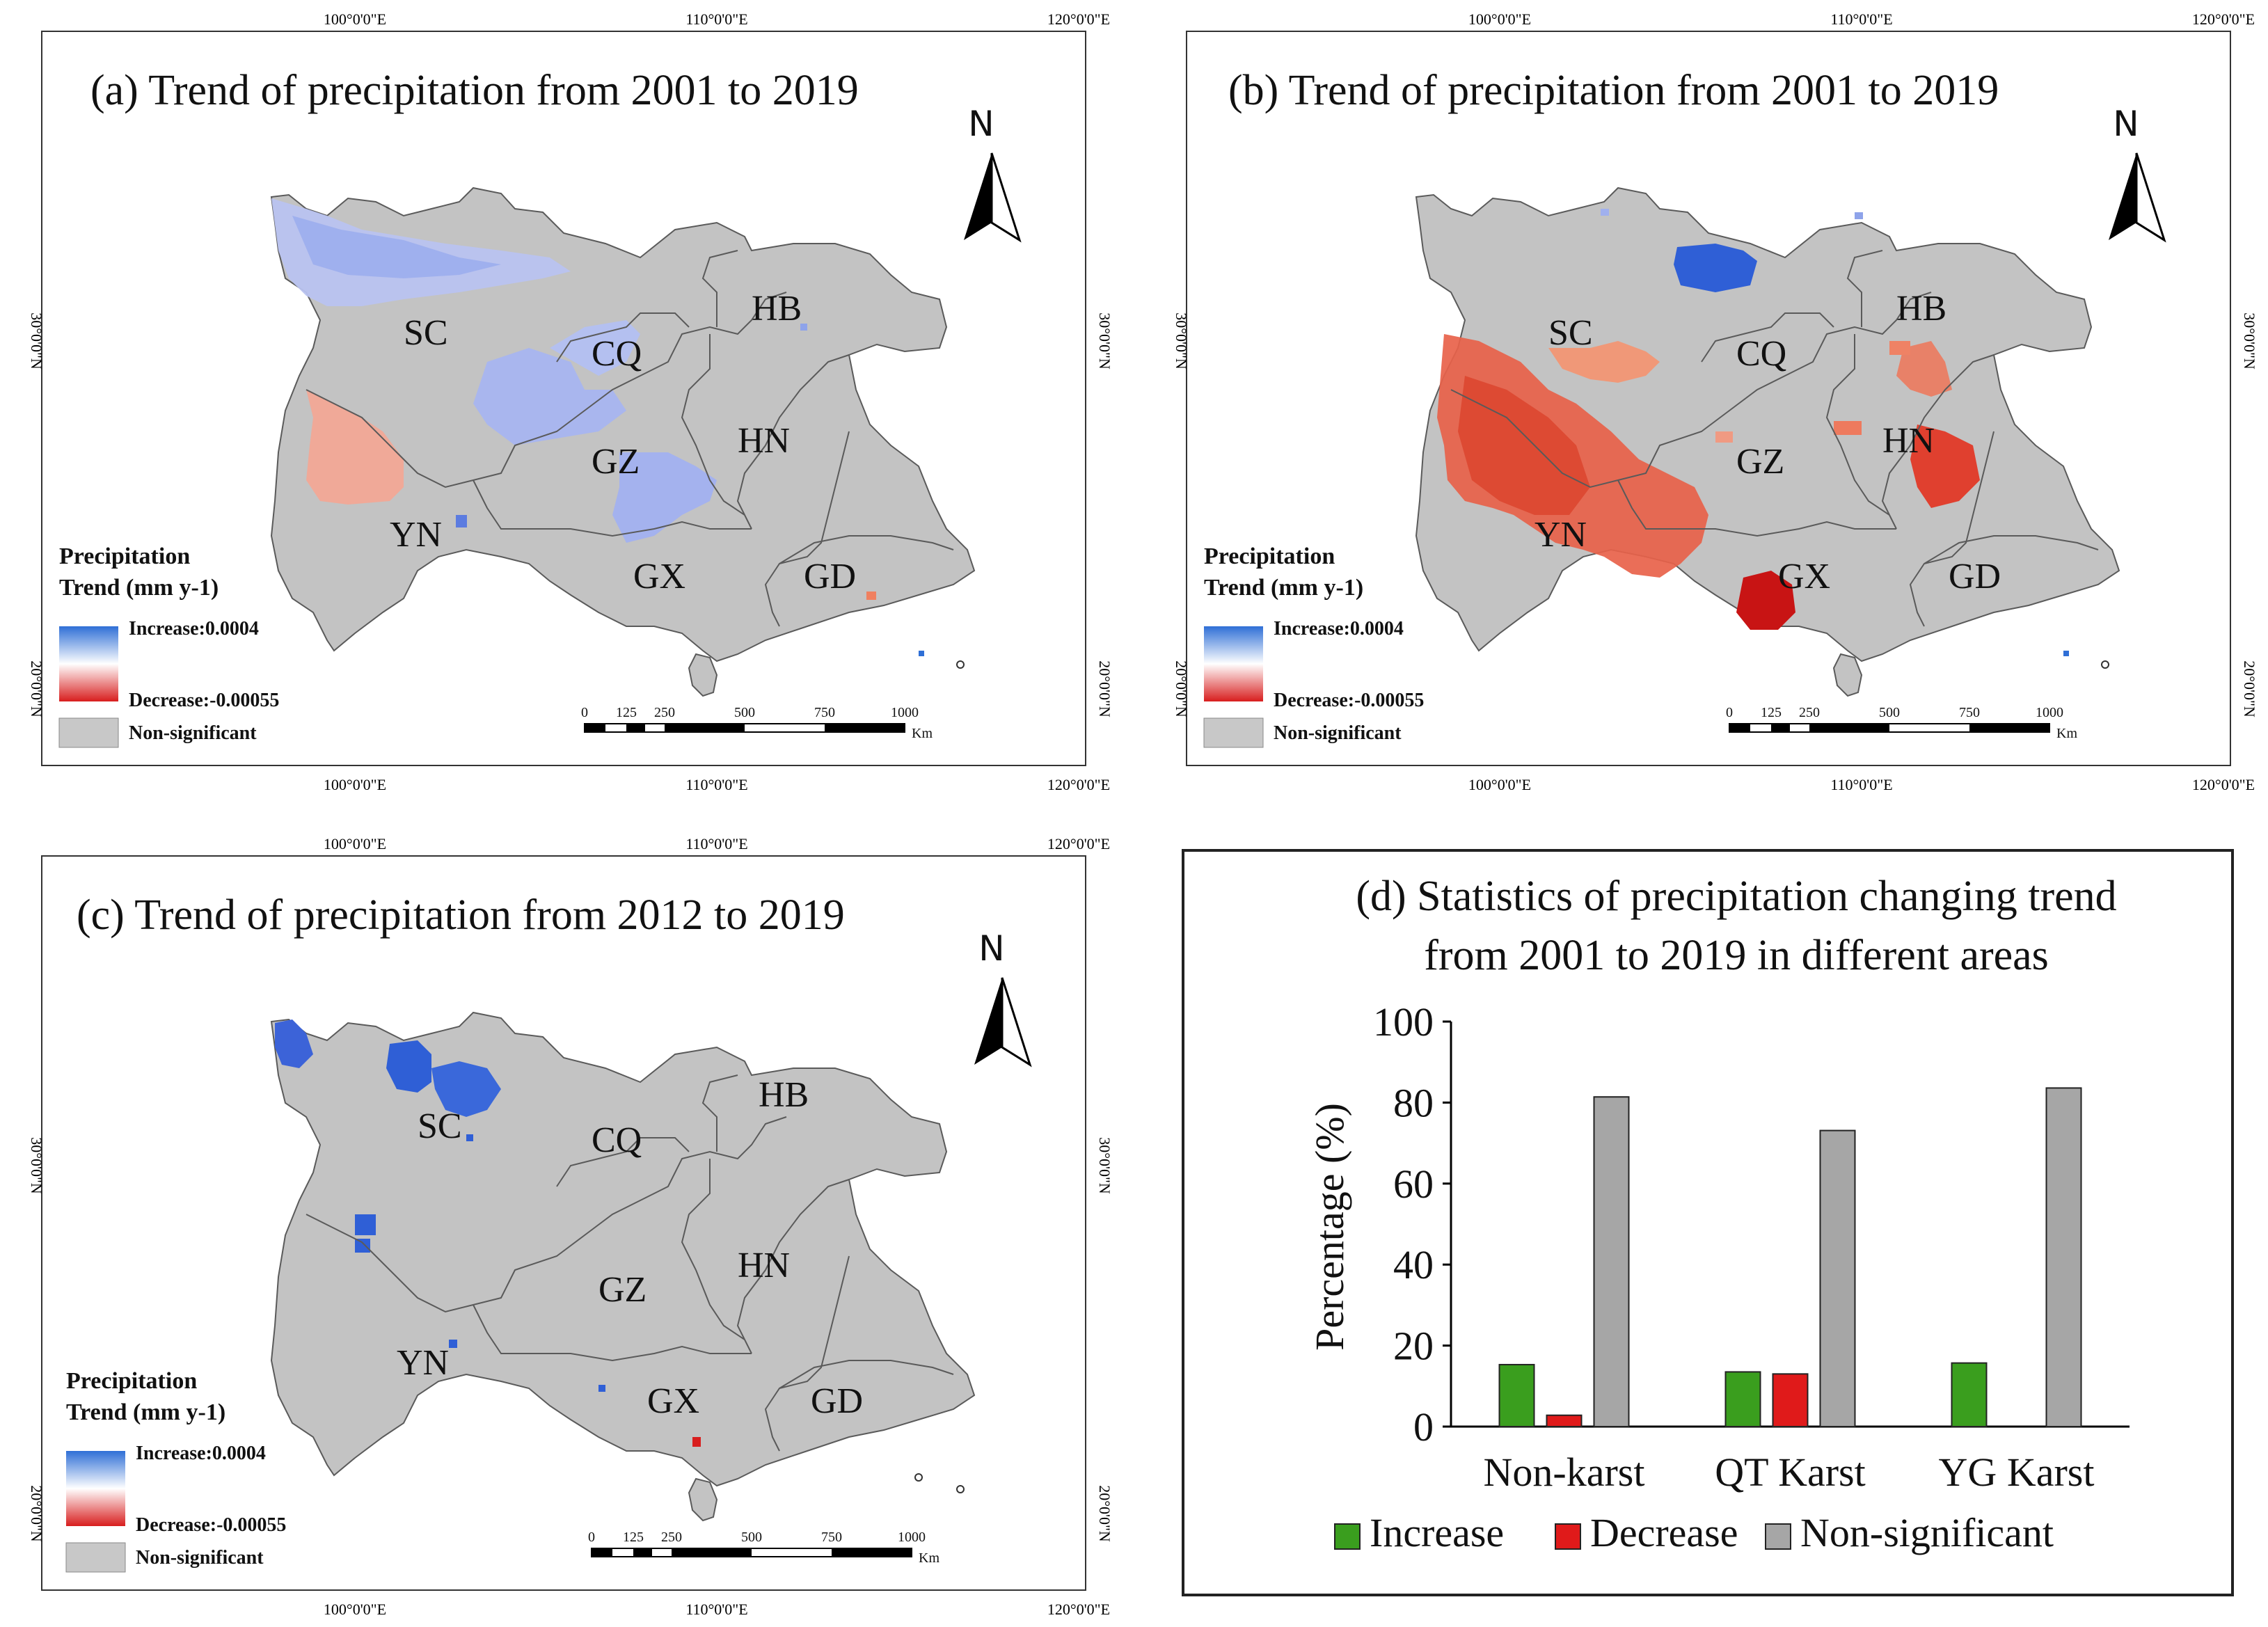 The width and height of the screenshot is (2268, 1627). I want to click on svg-text: CQ, so click(1761, 354).